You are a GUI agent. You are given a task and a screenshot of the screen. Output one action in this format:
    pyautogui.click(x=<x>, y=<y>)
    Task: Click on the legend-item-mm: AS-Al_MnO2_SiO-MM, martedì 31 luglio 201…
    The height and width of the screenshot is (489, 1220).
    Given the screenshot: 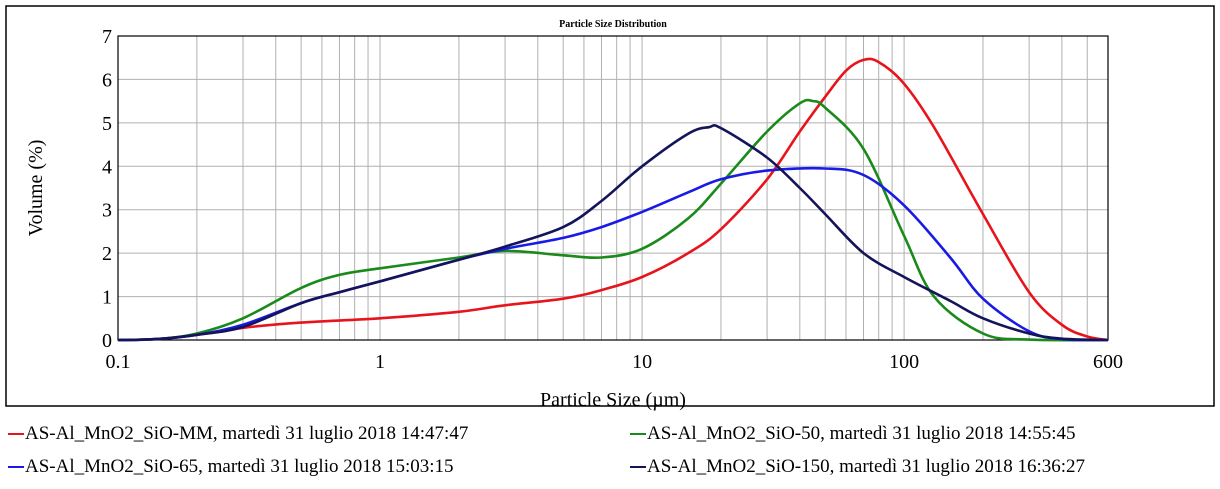 What is the action you would take?
    pyautogui.click(x=238, y=434)
    